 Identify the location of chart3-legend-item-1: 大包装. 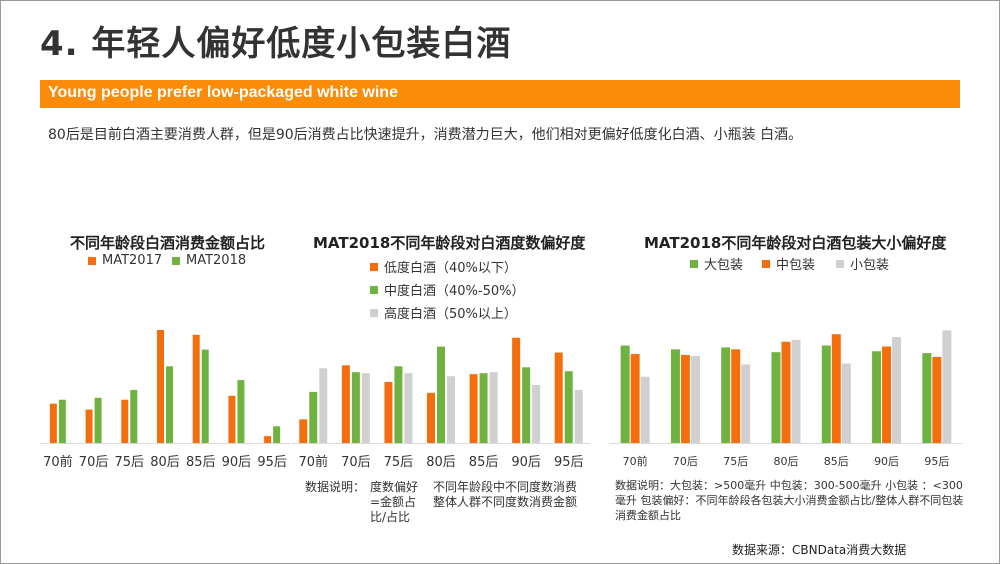
(716, 263).